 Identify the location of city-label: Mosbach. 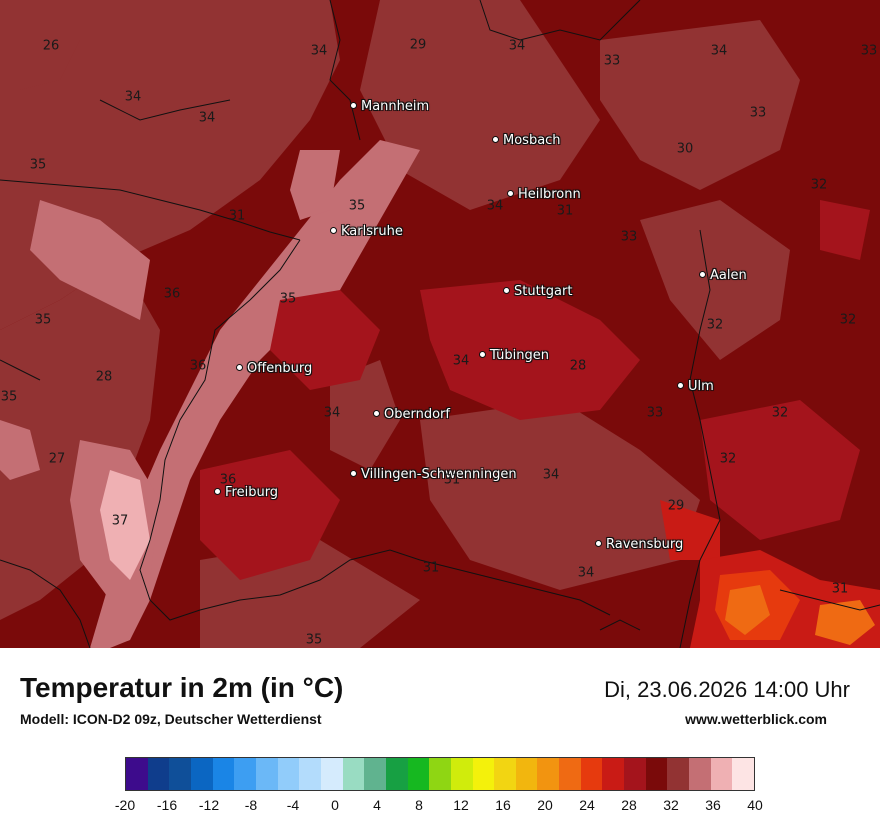
(532, 140).